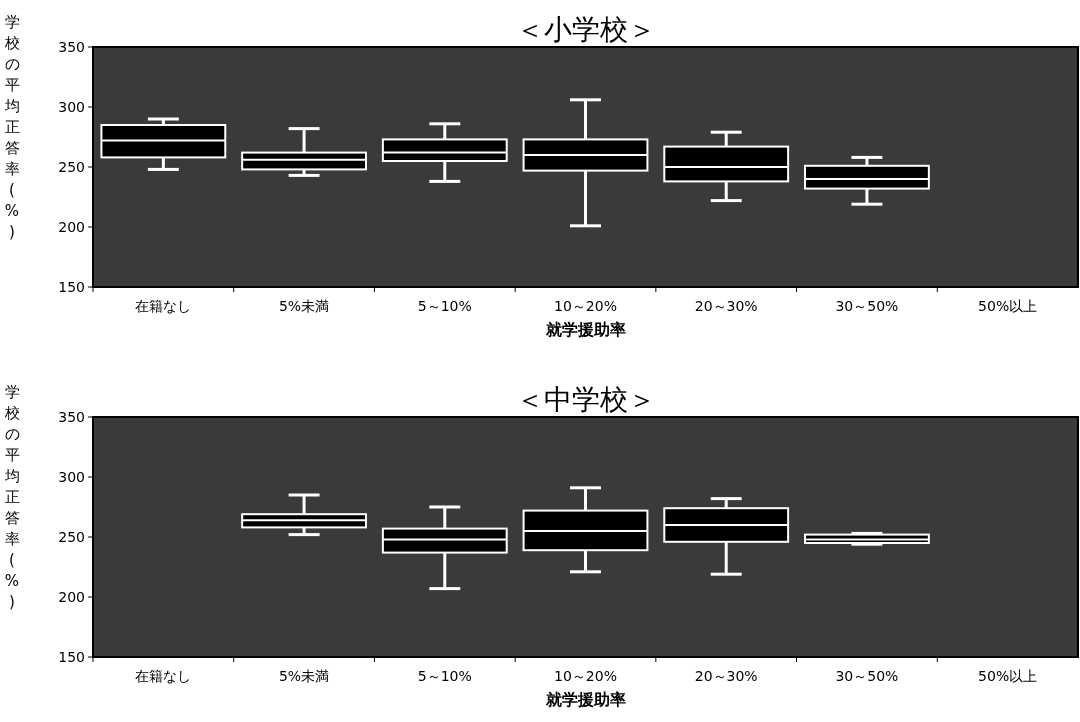 Image resolution: width=1080 pixels, height=722 pixels. I want to click on chart-title: ＜小学校＞, so click(585, 29).